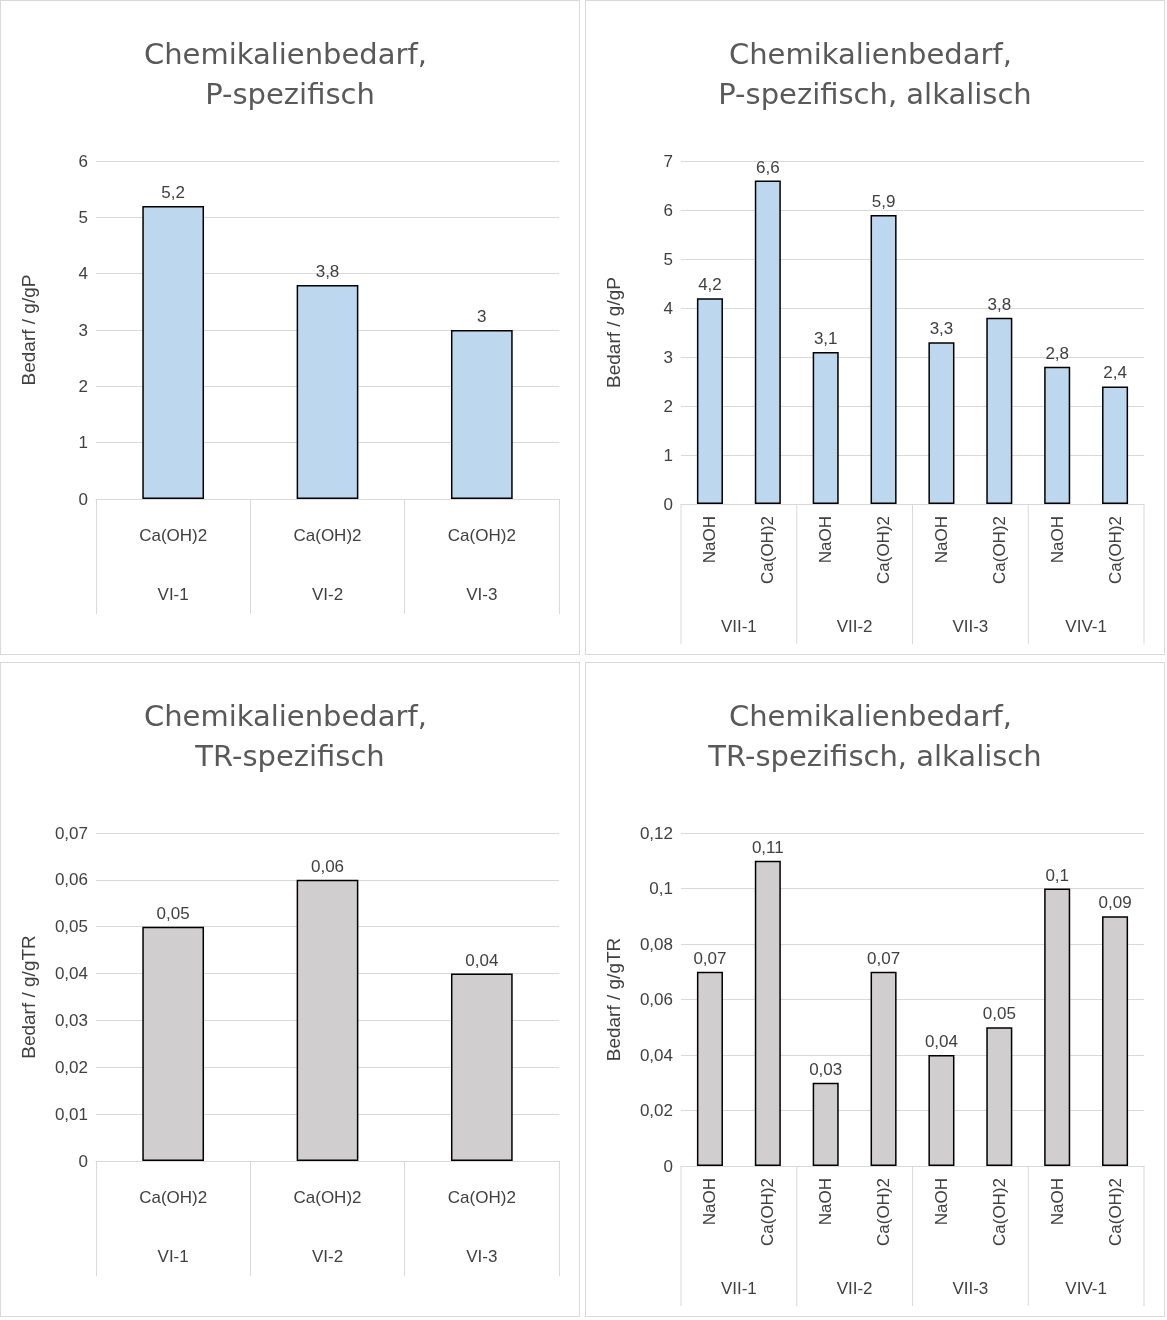 This screenshot has height=1320, width=1167. Describe the element at coordinates (767, 847) in the screenshot. I see `data-label: 0,11` at that location.